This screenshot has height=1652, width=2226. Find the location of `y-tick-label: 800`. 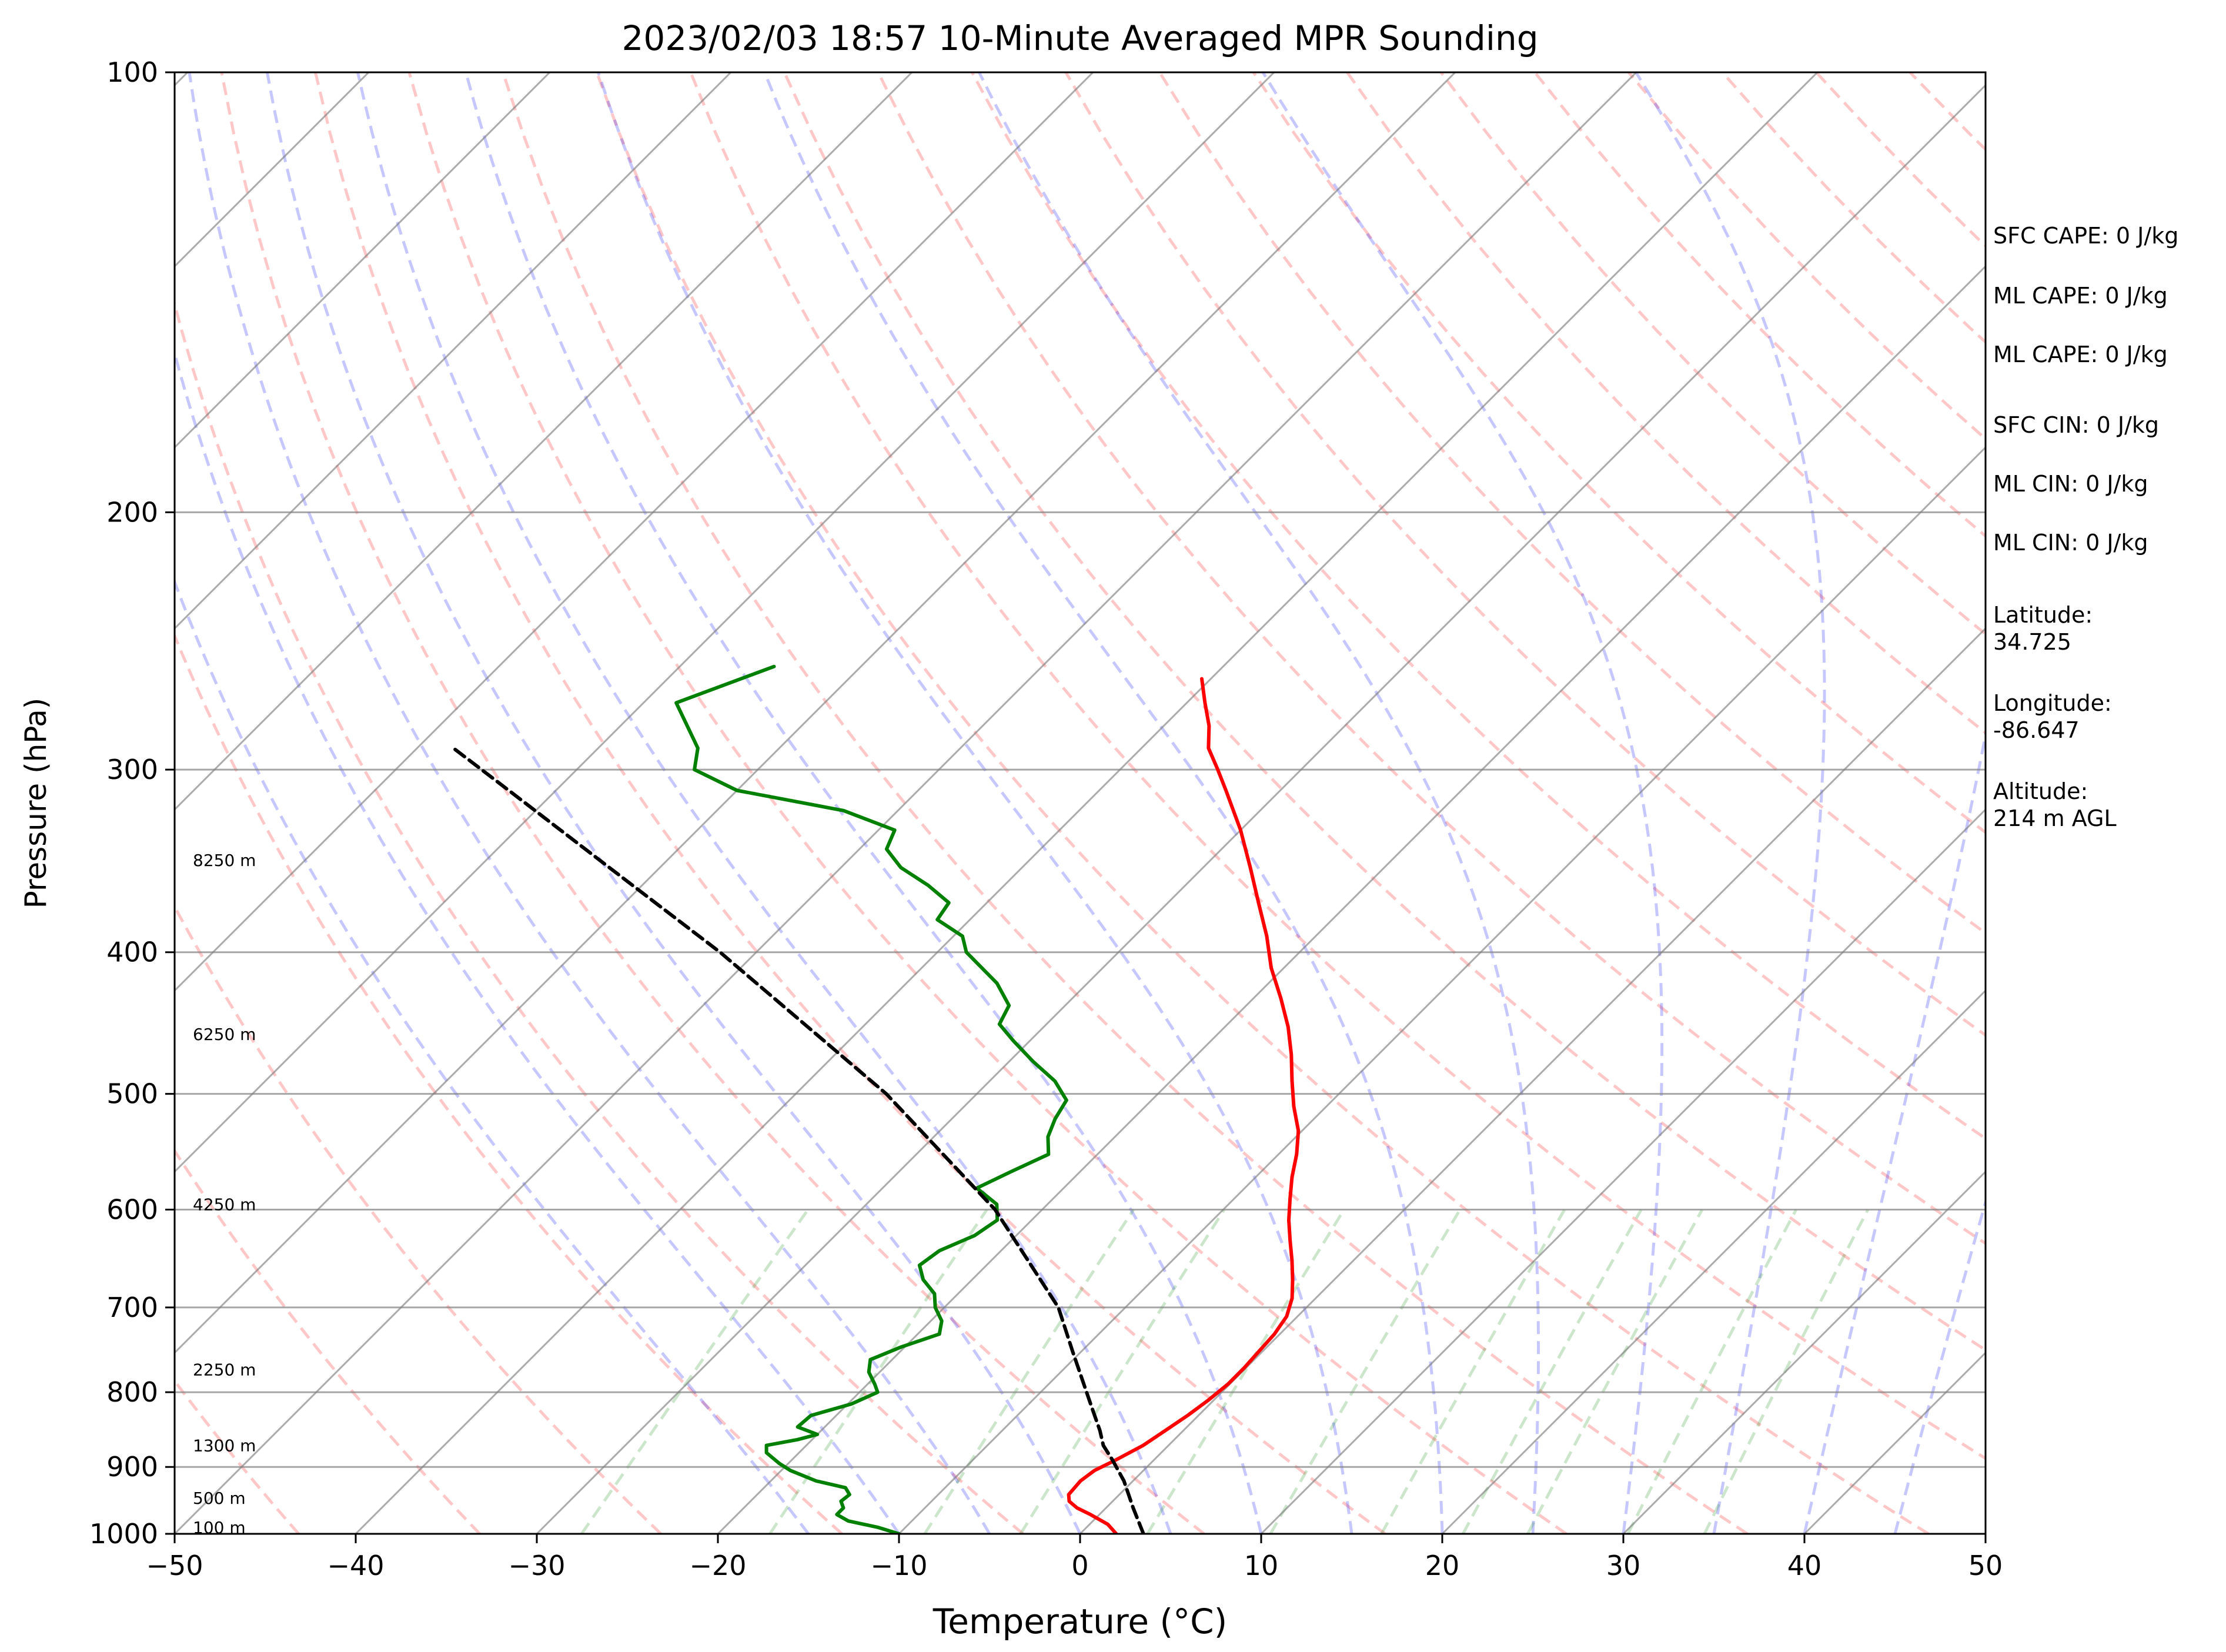

y-tick-label: 800 is located at coordinates (132, 1392).